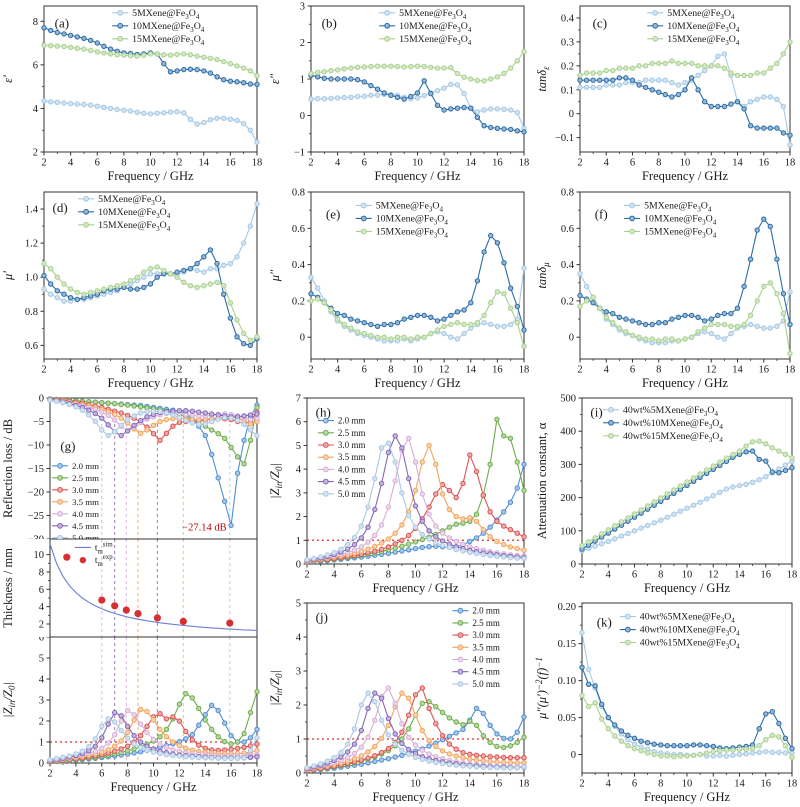 The image size is (800, 807). What do you see at coordinates (275, 275) in the screenshot?
I see `svg-text: μ″` at bounding box center [275, 275].